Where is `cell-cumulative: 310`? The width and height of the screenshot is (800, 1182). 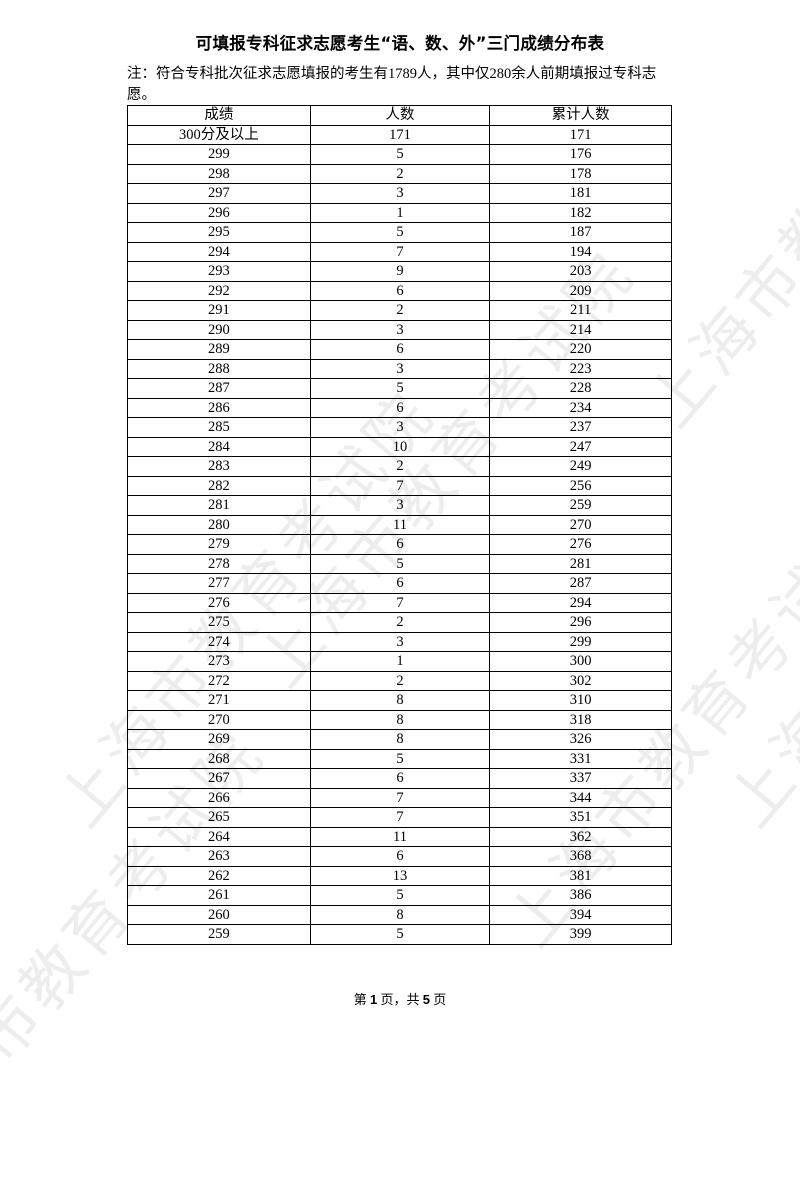
cell-cumulative: 310 is located at coordinates (580, 700).